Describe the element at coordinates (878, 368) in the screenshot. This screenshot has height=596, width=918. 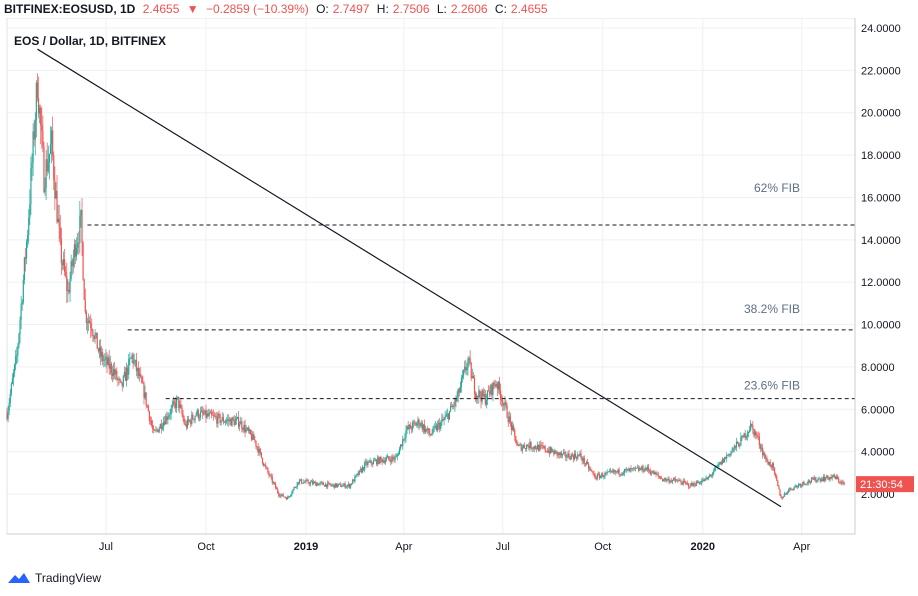
I see `y-tick-label: 8.0000` at that location.